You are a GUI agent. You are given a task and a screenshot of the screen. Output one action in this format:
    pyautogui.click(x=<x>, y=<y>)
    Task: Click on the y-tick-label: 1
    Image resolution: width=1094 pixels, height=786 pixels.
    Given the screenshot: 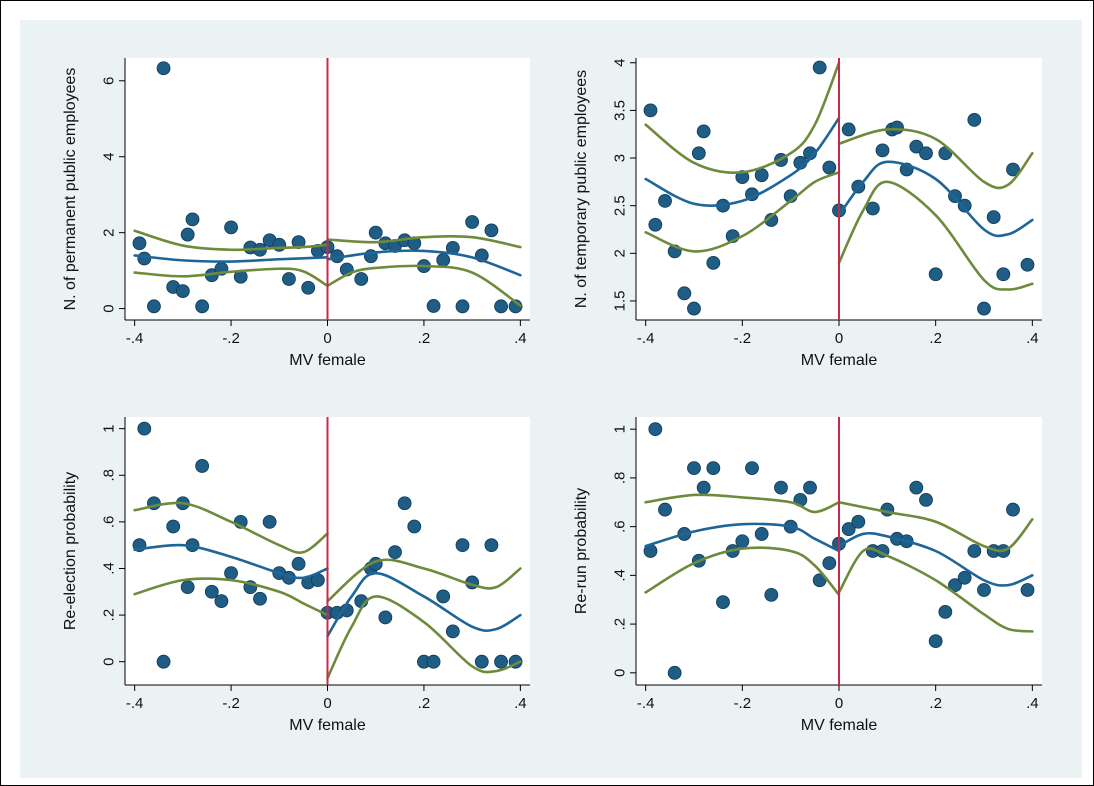 What is the action you would take?
    pyautogui.click(x=109, y=428)
    